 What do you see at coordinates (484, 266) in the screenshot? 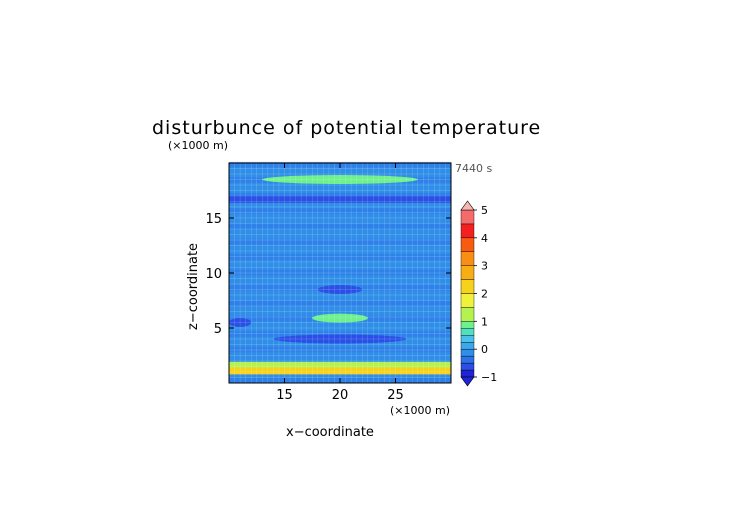
I see `colorbar-tick-label: 3` at bounding box center [484, 266].